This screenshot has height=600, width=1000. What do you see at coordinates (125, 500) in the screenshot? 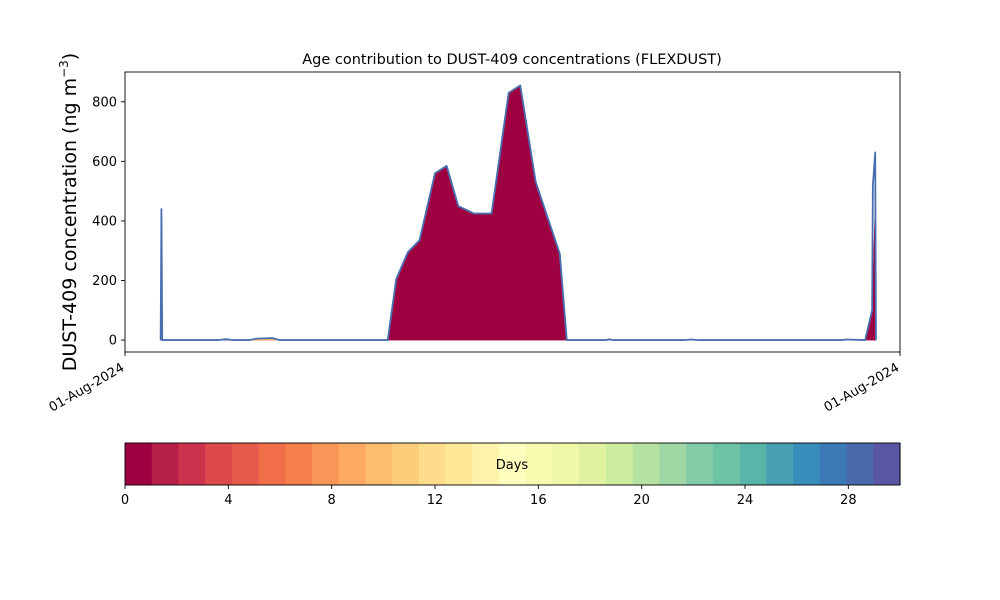
I see `colorbar-tick-label: 0` at bounding box center [125, 500].